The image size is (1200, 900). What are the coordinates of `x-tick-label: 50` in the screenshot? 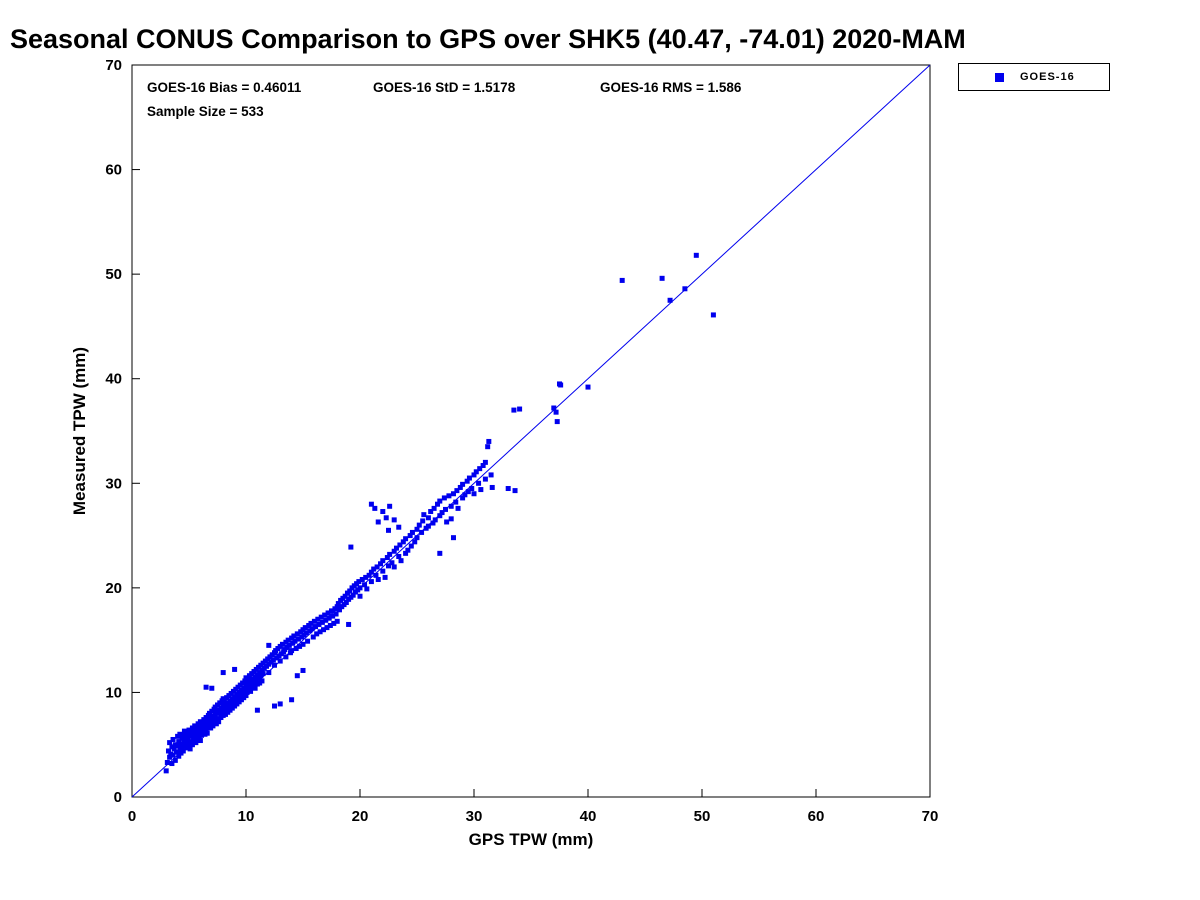 It's located at (702, 816).